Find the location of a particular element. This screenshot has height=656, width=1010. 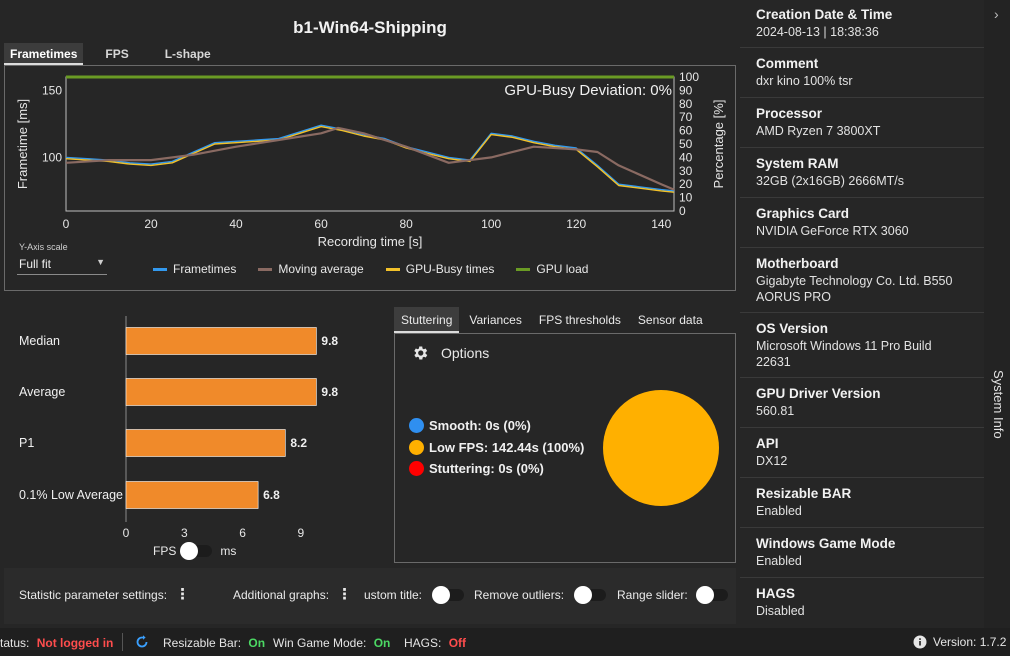

sys-value: dxr kino 100% tsr is located at coordinates (804, 81).